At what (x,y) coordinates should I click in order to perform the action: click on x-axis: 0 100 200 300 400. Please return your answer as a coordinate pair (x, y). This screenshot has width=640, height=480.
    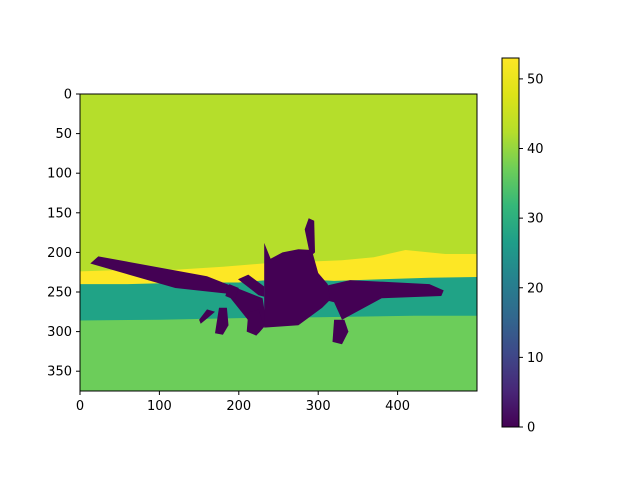
    Looking at the image, I should click on (243, 402).